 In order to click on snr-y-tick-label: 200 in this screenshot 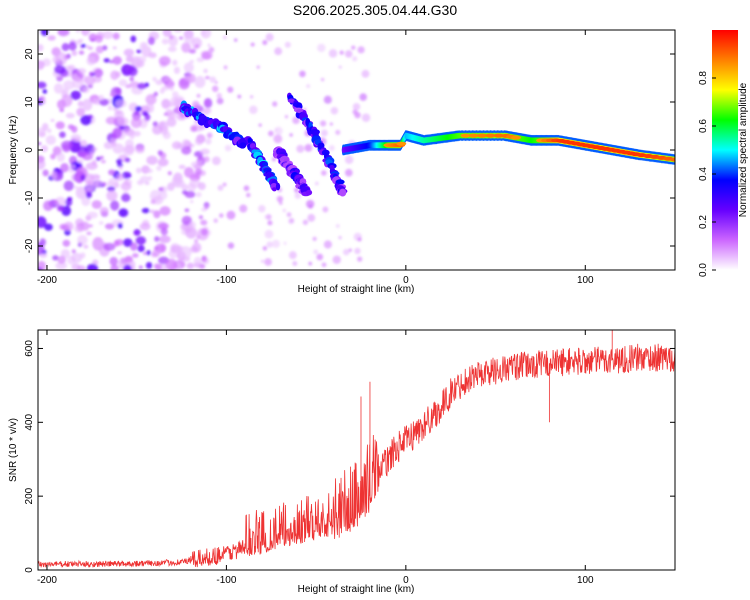, I will do `click(29, 495)`.